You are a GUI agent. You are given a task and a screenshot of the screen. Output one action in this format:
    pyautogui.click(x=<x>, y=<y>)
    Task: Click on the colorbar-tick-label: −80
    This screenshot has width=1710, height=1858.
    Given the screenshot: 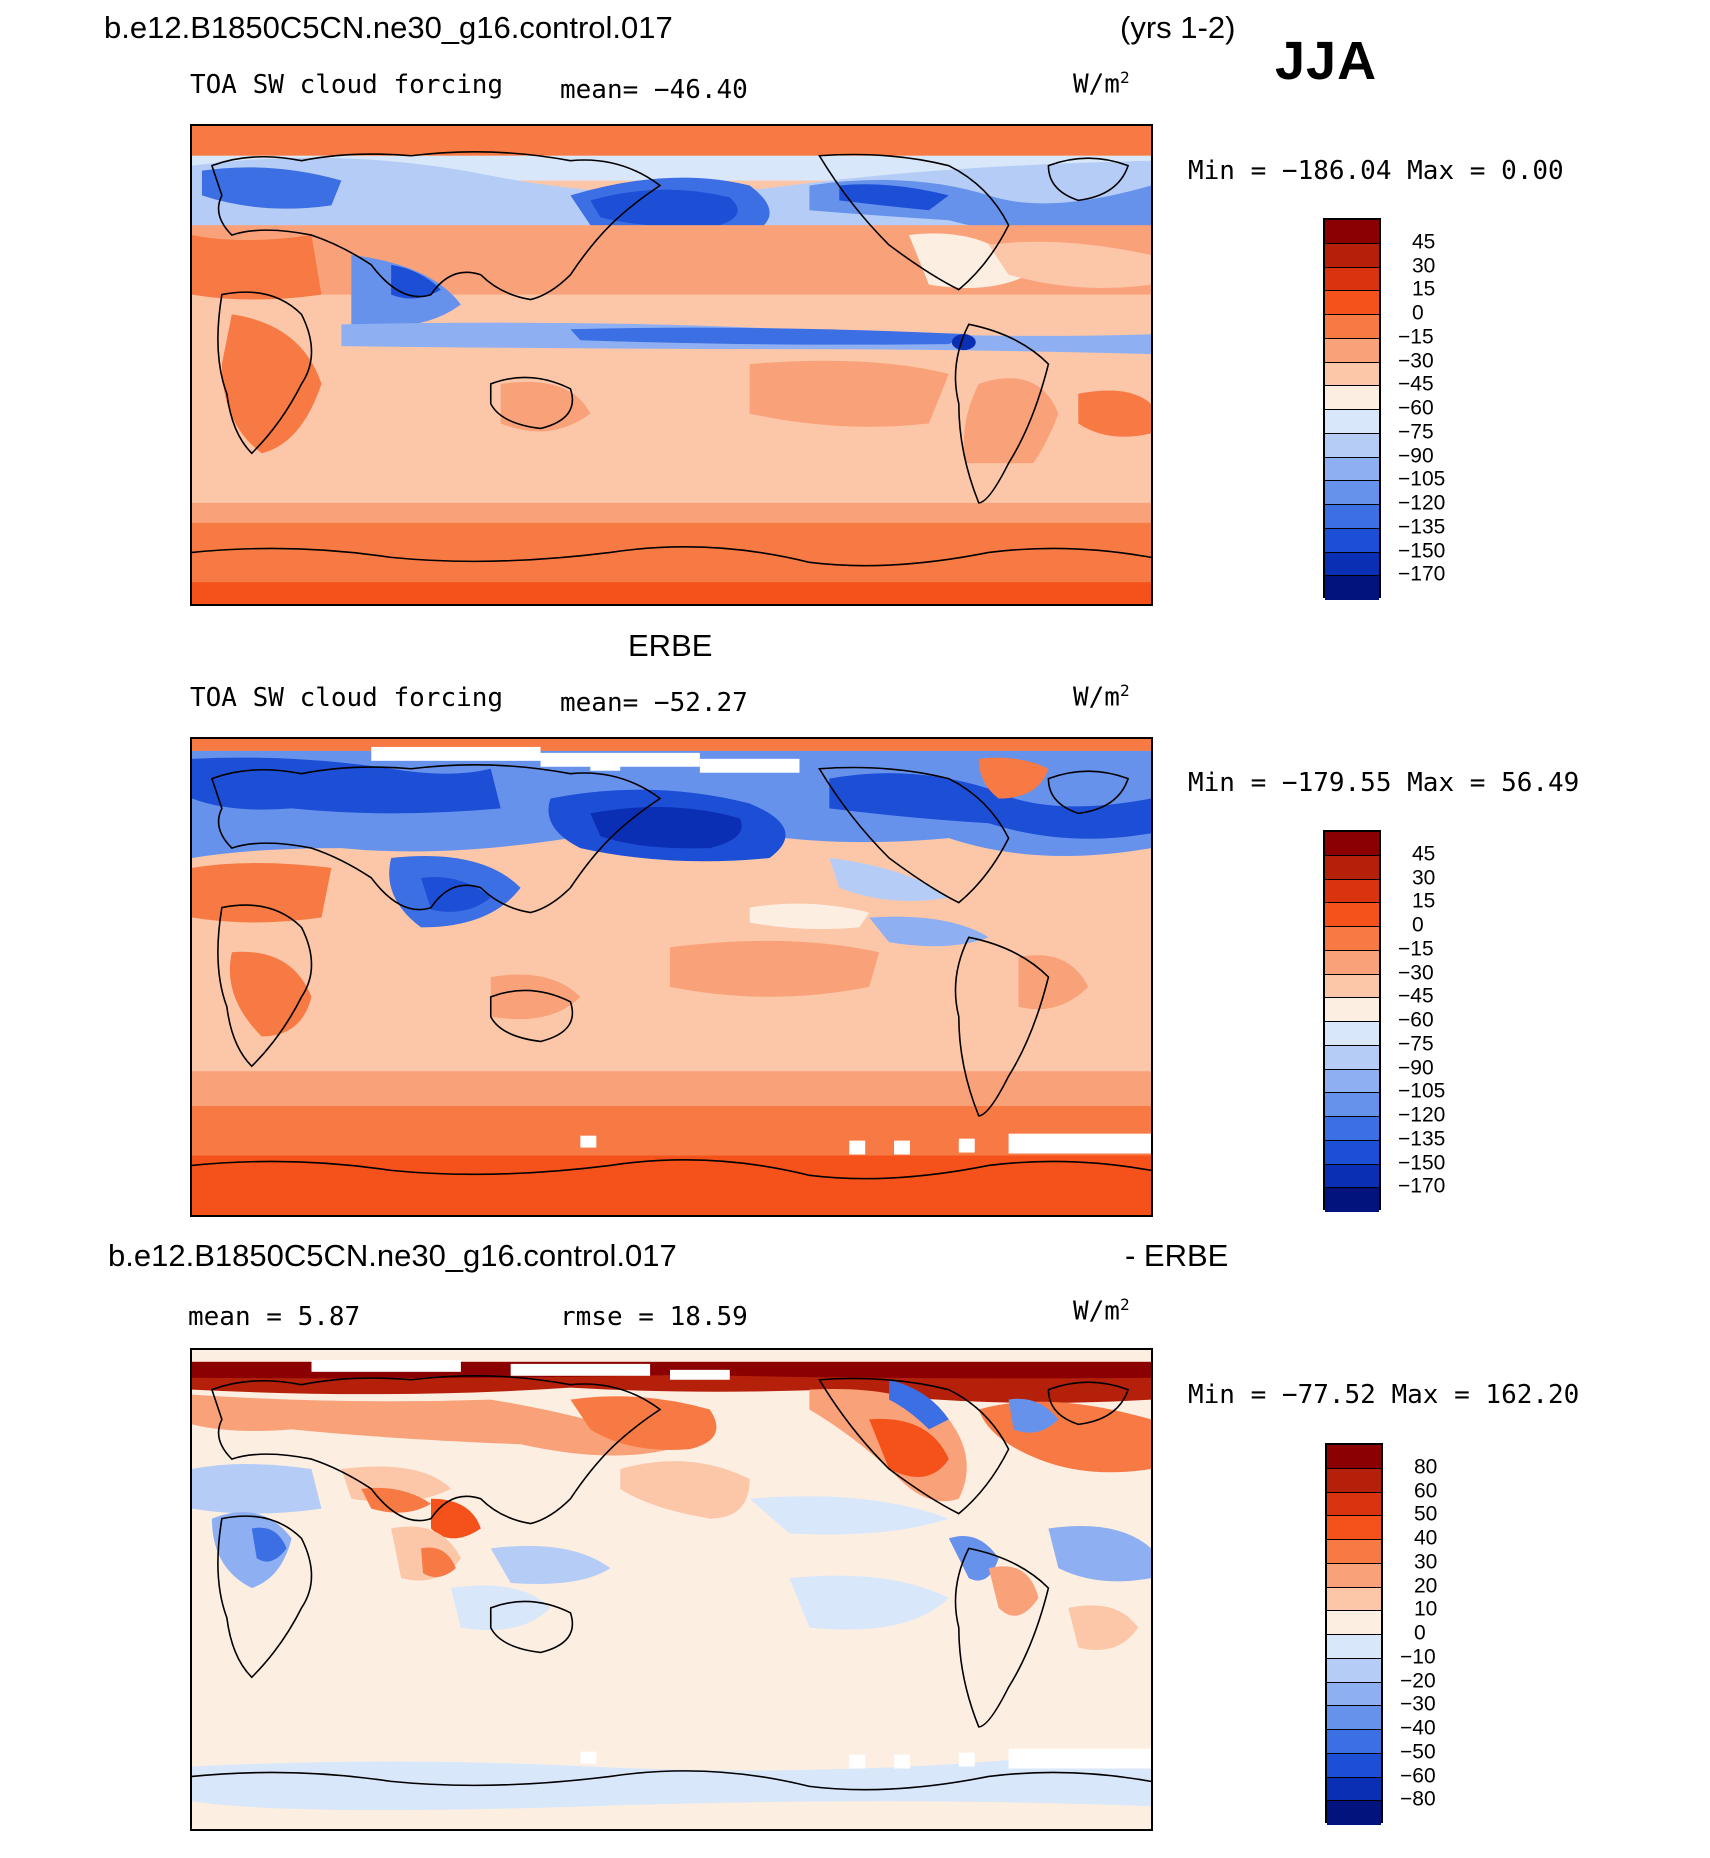 What is the action you would take?
    pyautogui.click(x=1418, y=1799)
    